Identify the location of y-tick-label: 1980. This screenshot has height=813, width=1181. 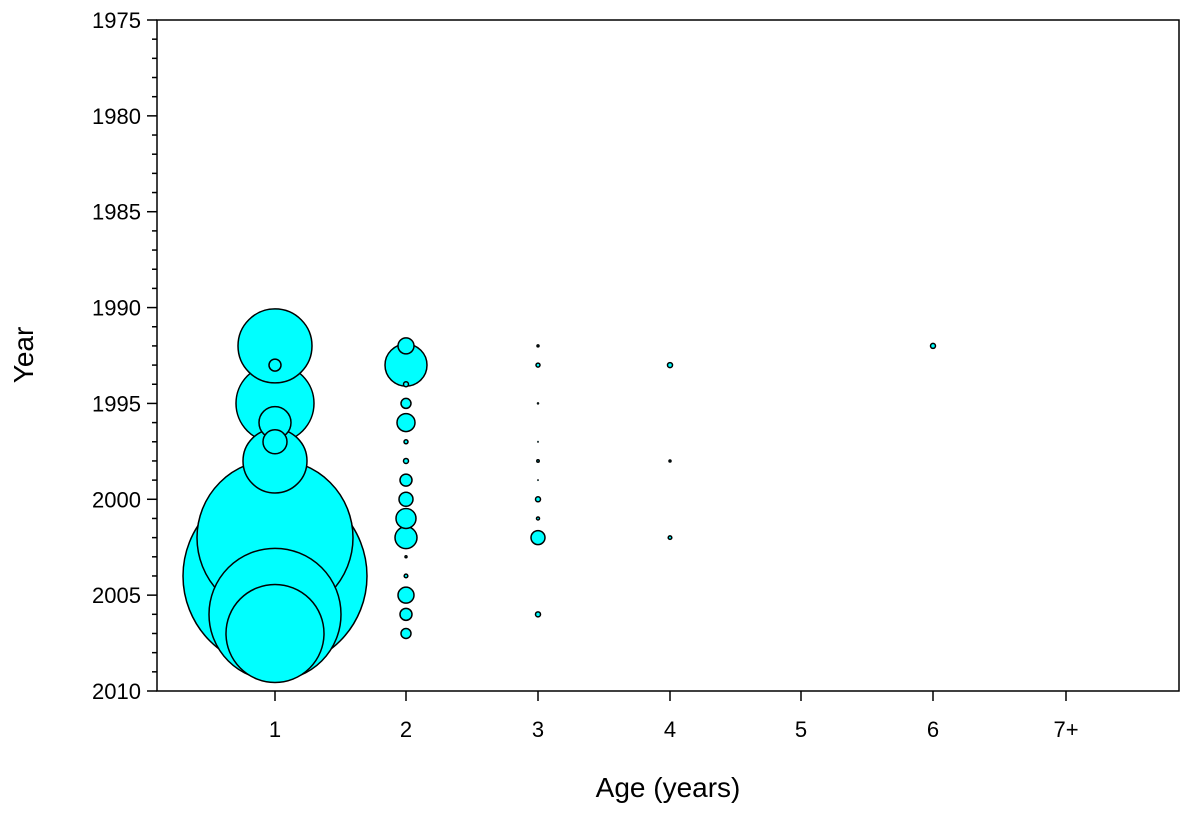
(116, 116).